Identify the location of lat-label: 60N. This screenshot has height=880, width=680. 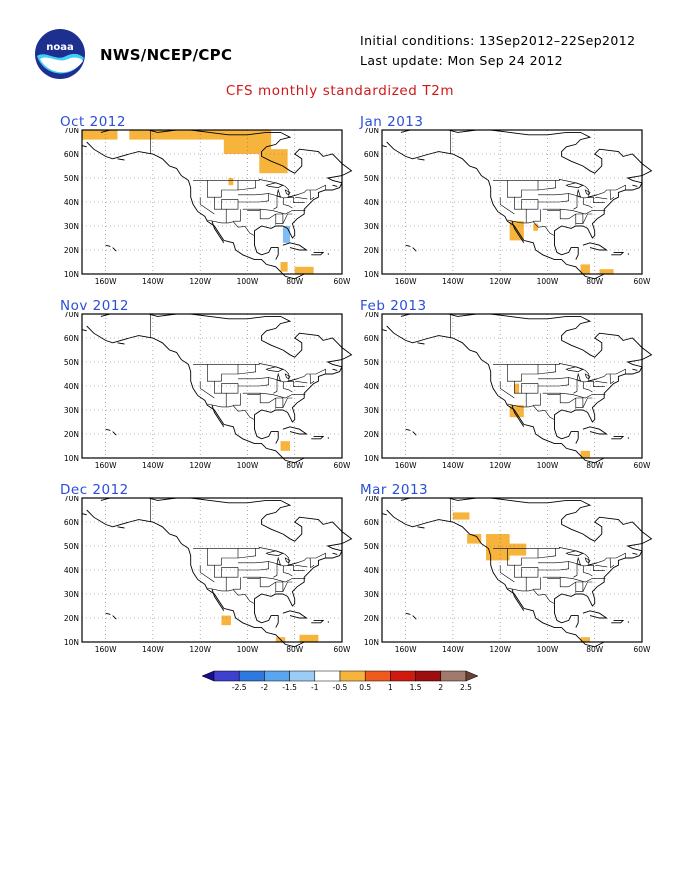
(71, 154).